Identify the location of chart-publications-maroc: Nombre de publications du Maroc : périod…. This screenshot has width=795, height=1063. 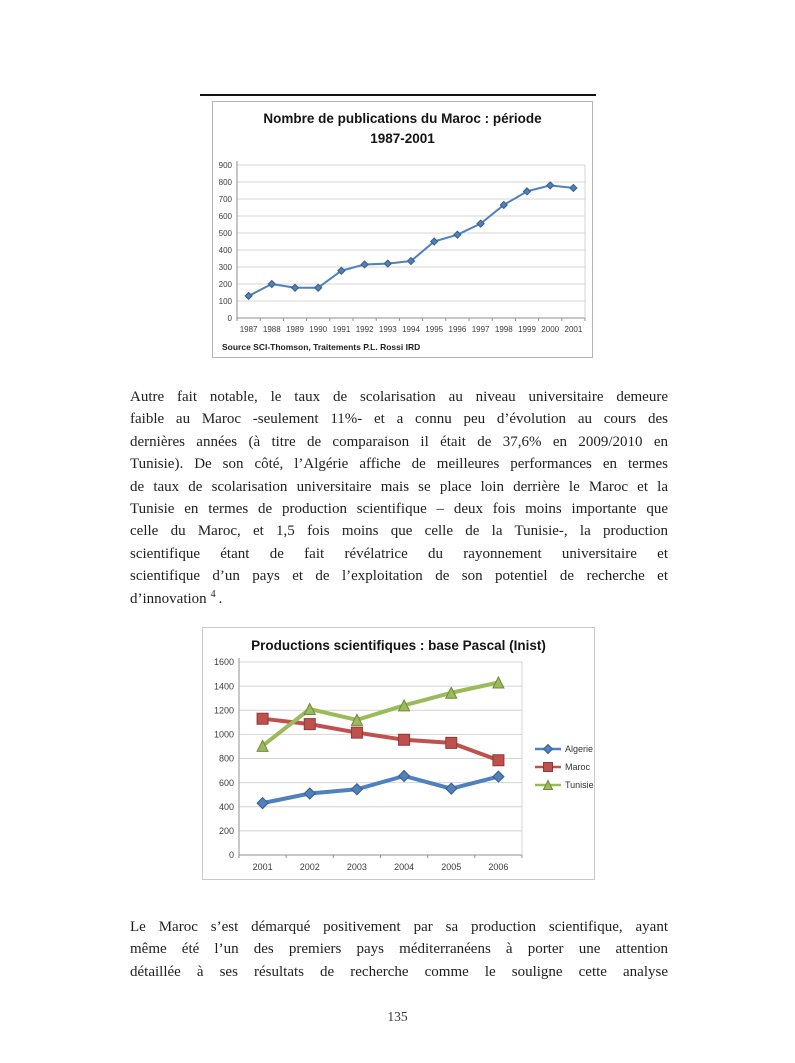
(402, 229).